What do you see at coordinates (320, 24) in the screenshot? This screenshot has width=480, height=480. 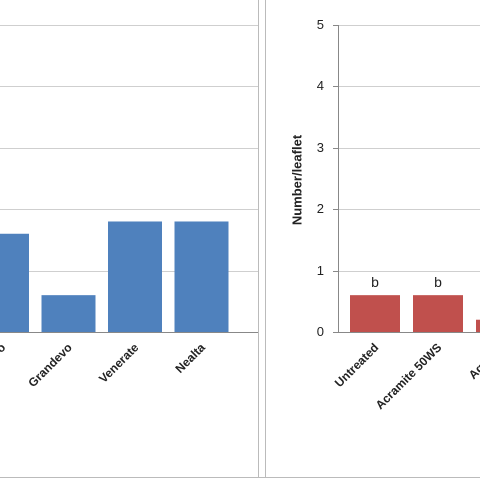 I see `y-tick-label: 5` at bounding box center [320, 24].